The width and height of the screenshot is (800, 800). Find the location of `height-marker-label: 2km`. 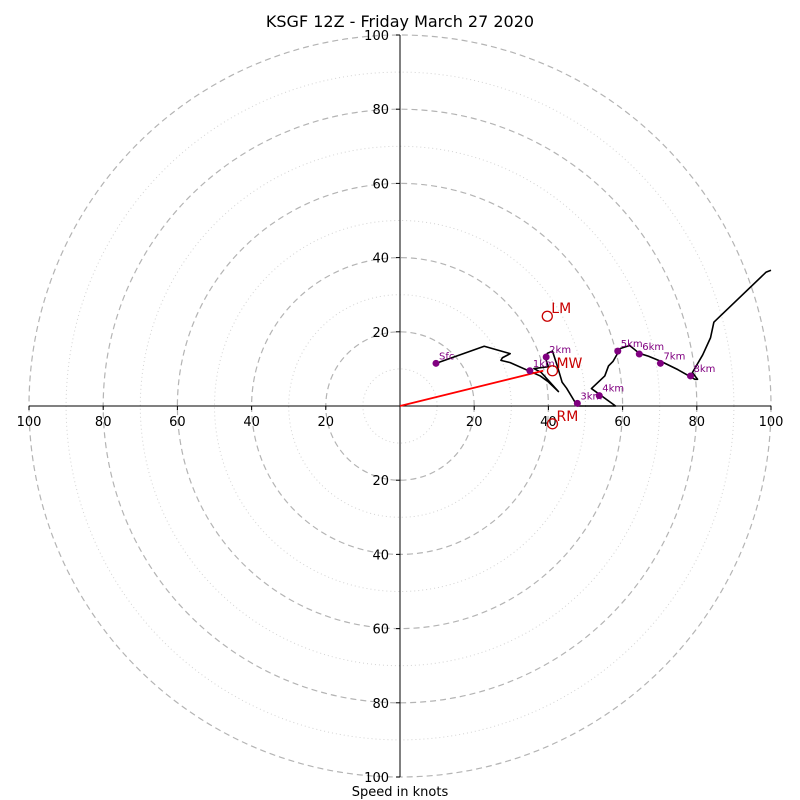

height-marker-label: 2km is located at coordinates (560, 350).